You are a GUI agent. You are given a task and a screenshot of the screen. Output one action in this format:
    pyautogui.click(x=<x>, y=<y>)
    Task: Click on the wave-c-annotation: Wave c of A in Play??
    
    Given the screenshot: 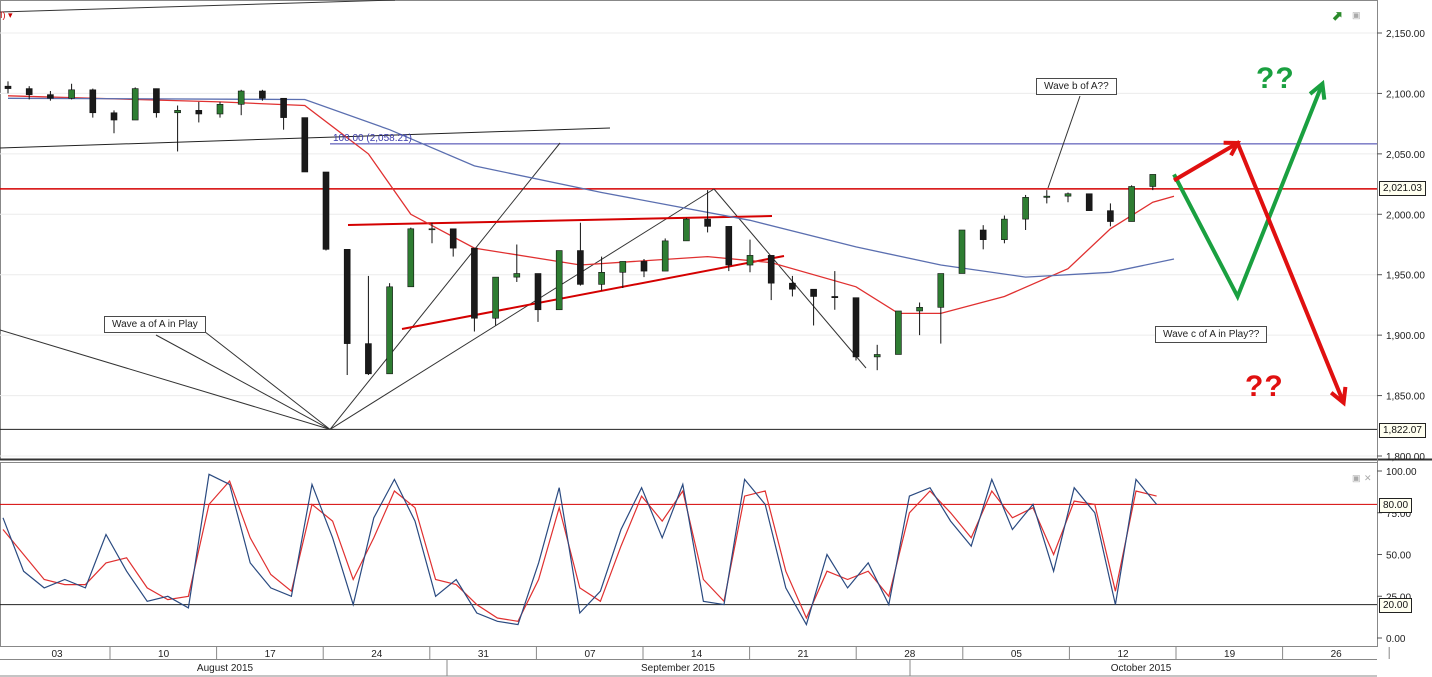 What is the action you would take?
    pyautogui.click(x=1211, y=334)
    